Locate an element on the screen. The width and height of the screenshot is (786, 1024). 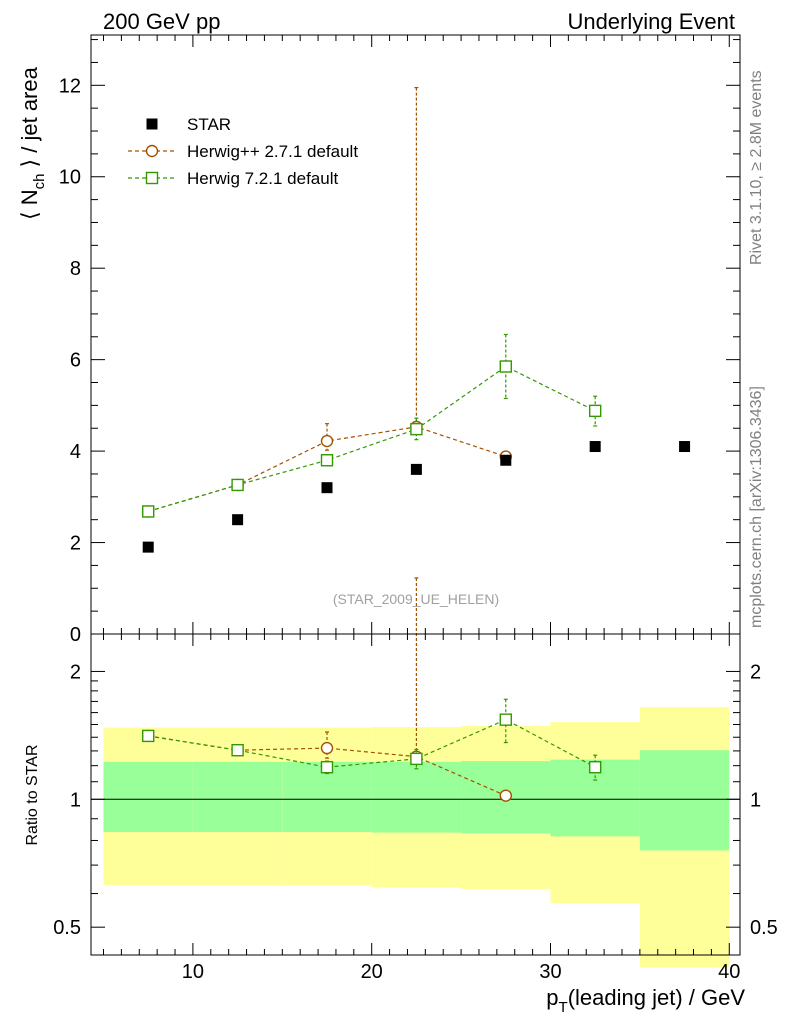
ratio-ylabel: Ratio to STAR is located at coordinates (32, 794).